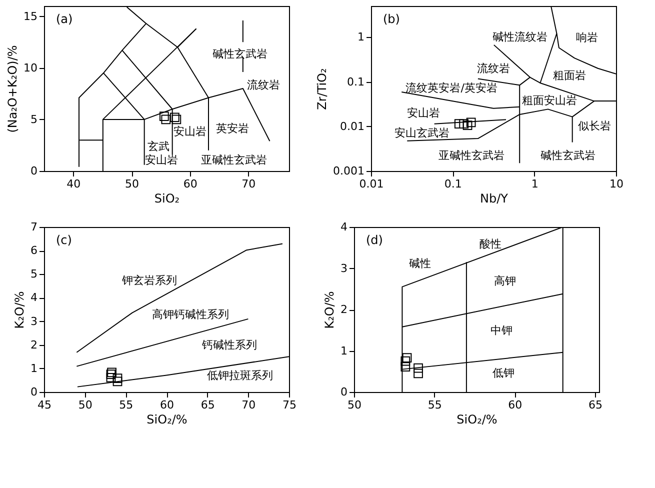 This screenshot has height=488, width=655. I want to click on annotation: 英安岩, so click(232, 128).